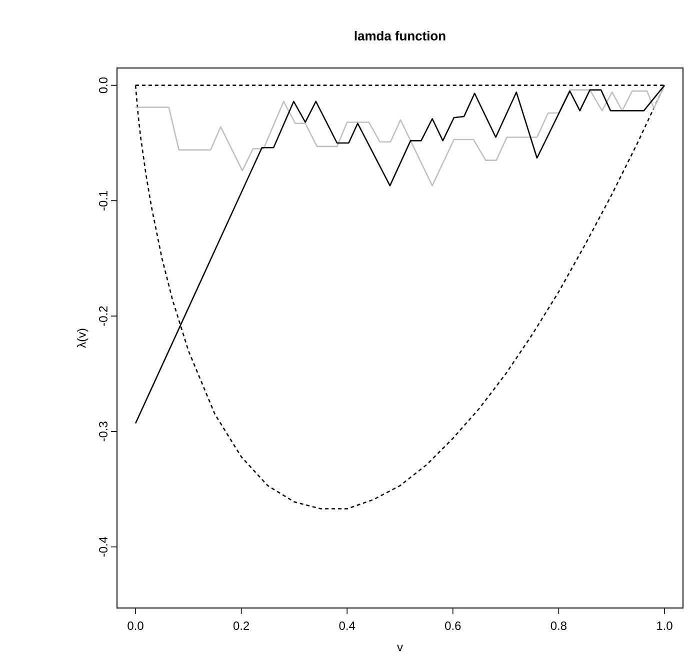  What do you see at coordinates (347, 626) in the screenshot?
I see `x-tick-label: 0.4` at bounding box center [347, 626].